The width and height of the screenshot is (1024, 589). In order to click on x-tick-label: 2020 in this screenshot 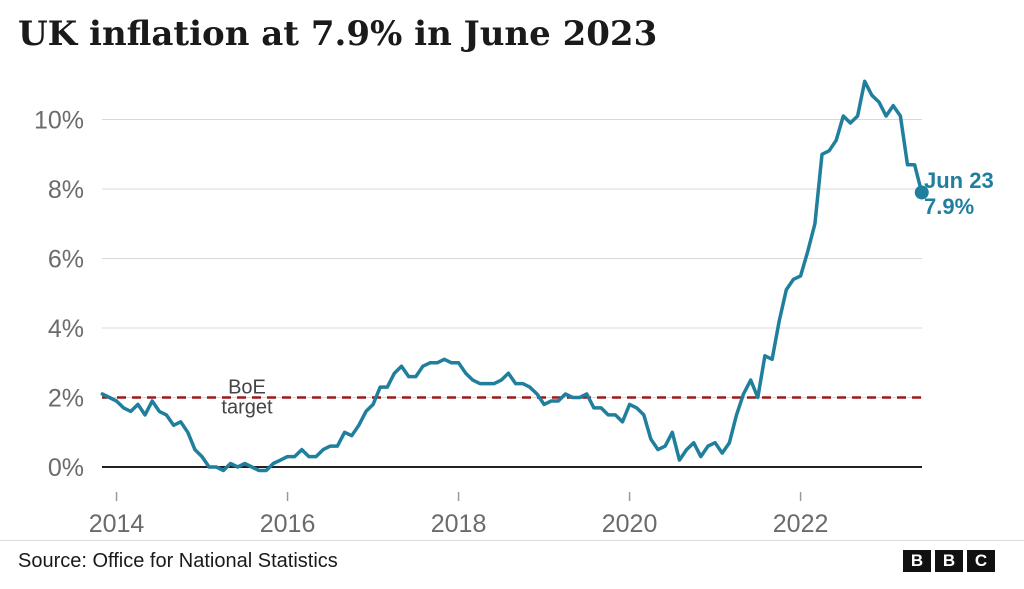, I will do `click(630, 524)`.